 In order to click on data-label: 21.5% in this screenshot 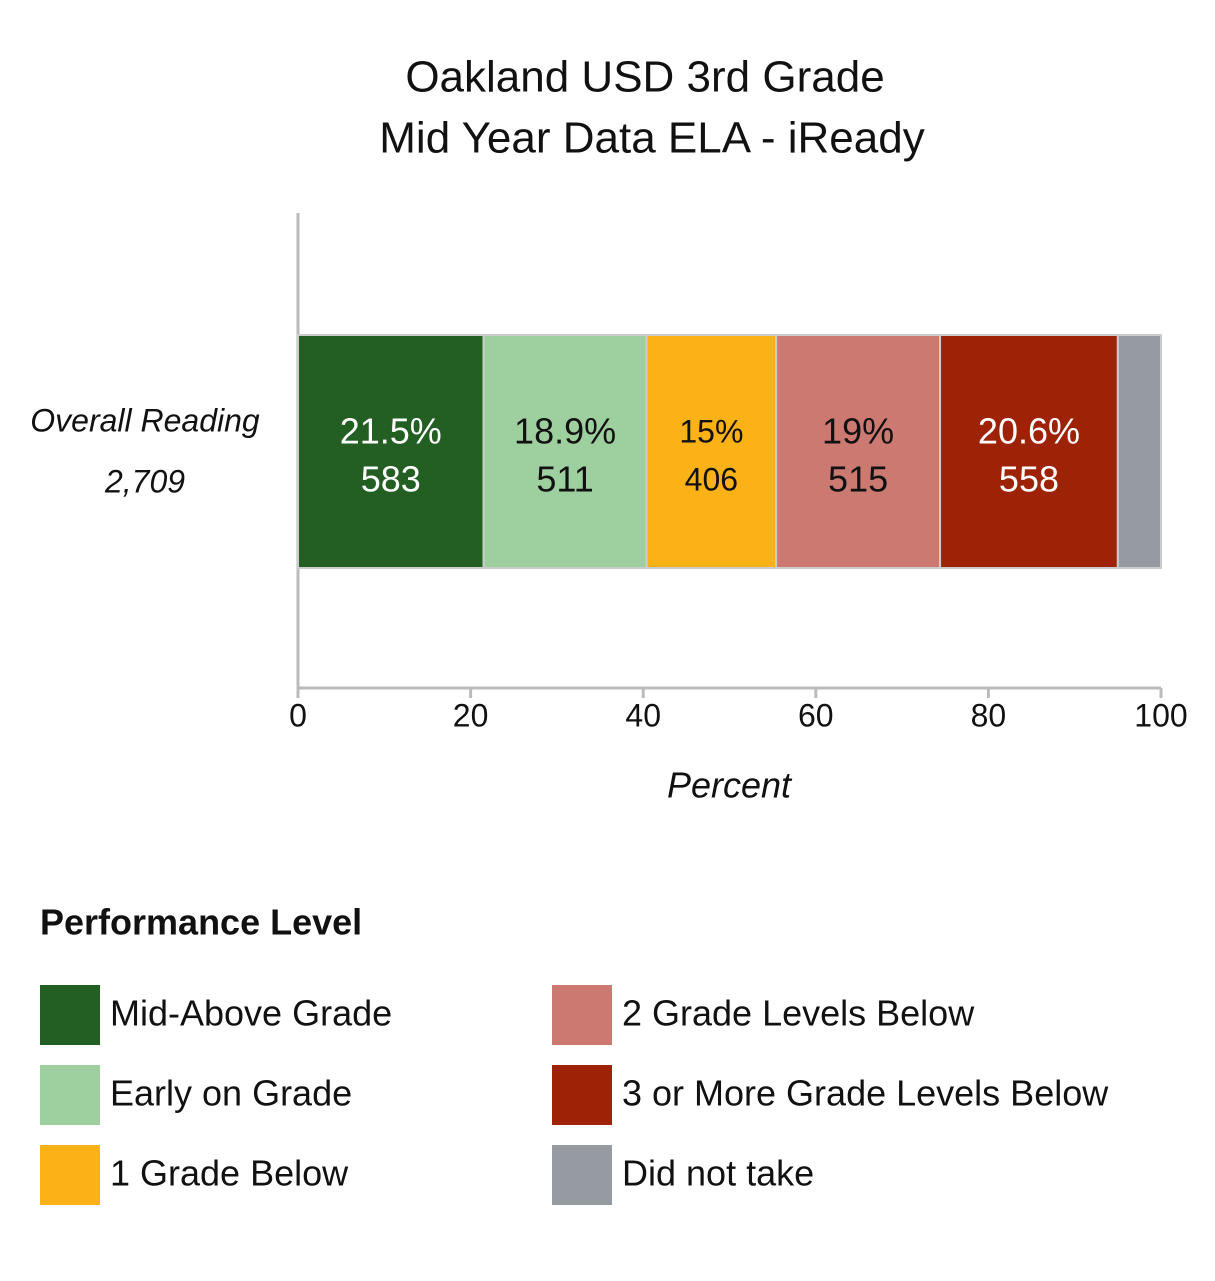, I will do `click(391, 431)`.